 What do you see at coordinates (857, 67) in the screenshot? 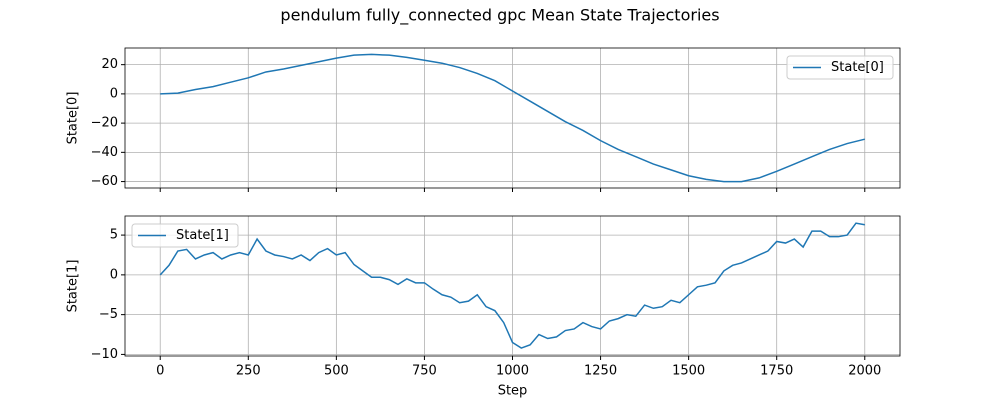
I see `legend-label: State[0]` at bounding box center [857, 67].